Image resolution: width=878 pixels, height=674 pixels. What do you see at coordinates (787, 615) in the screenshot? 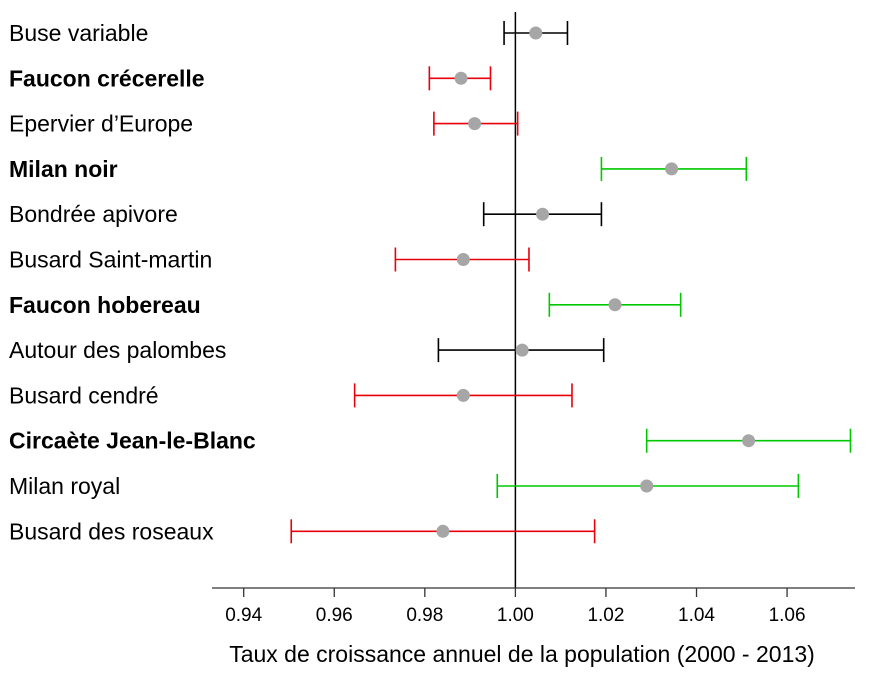
I see `x-tick-label: 1.06` at bounding box center [787, 615].